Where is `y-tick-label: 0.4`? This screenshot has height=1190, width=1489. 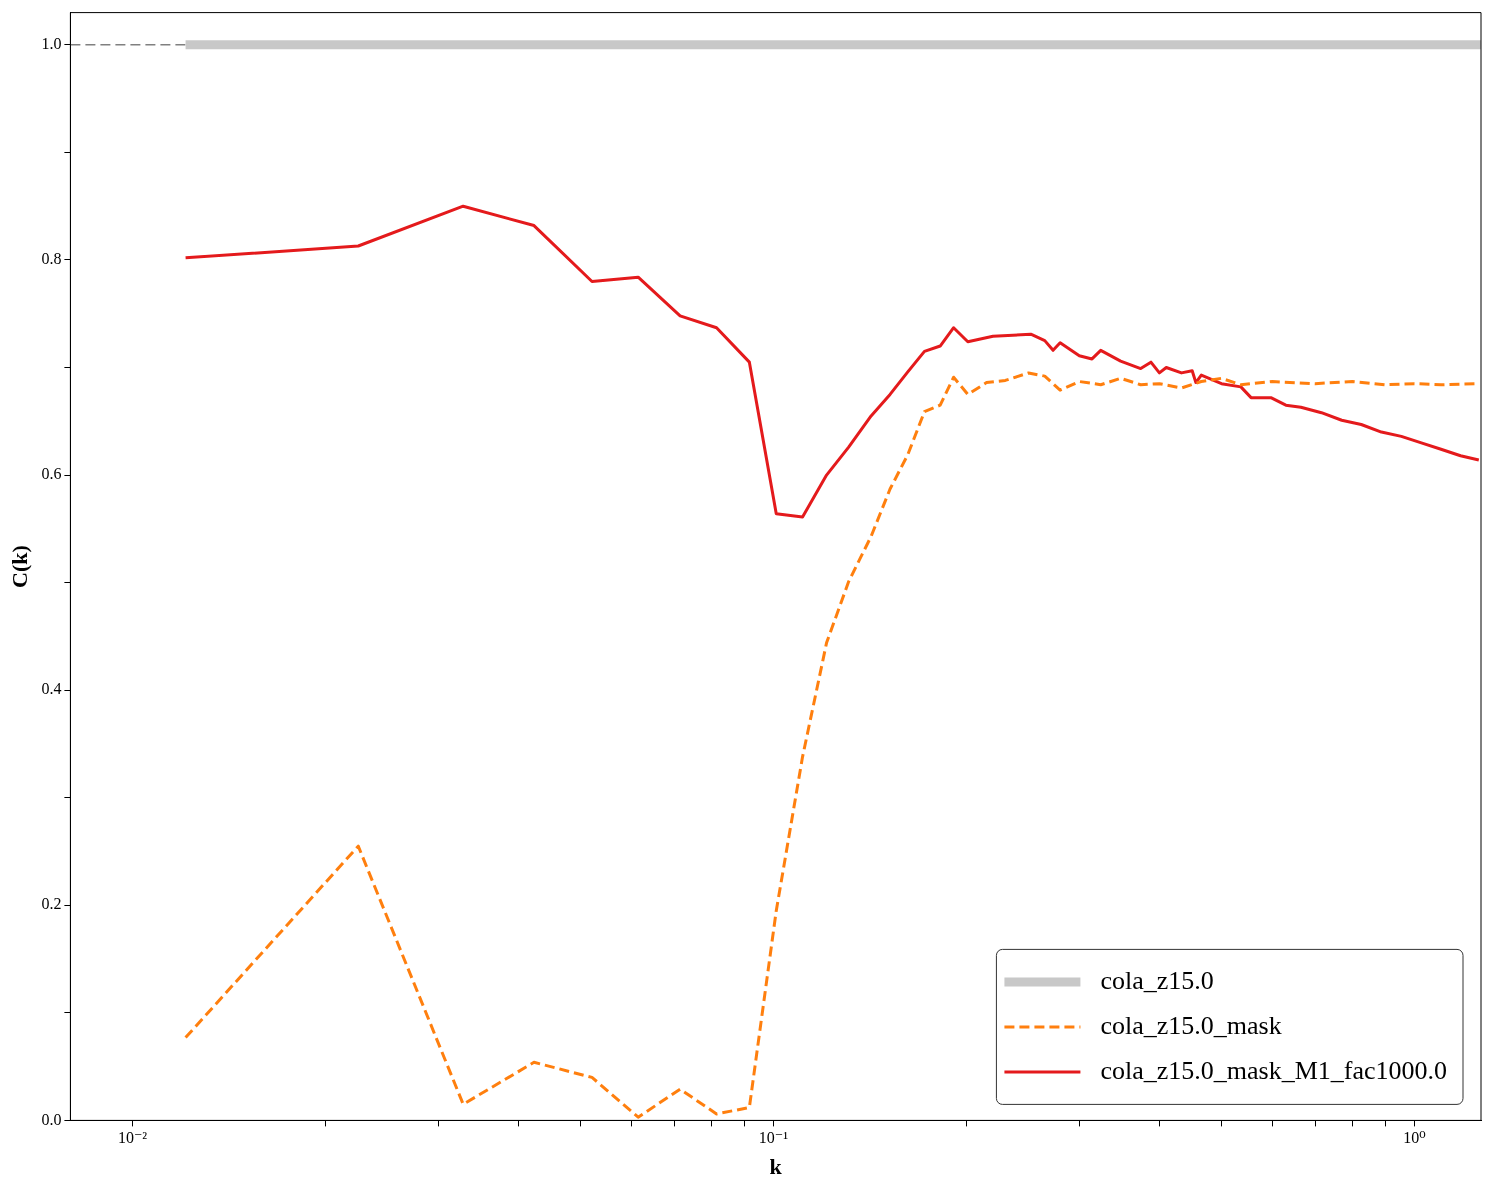
y-tick-label: 0.4 is located at coordinates (51, 689).